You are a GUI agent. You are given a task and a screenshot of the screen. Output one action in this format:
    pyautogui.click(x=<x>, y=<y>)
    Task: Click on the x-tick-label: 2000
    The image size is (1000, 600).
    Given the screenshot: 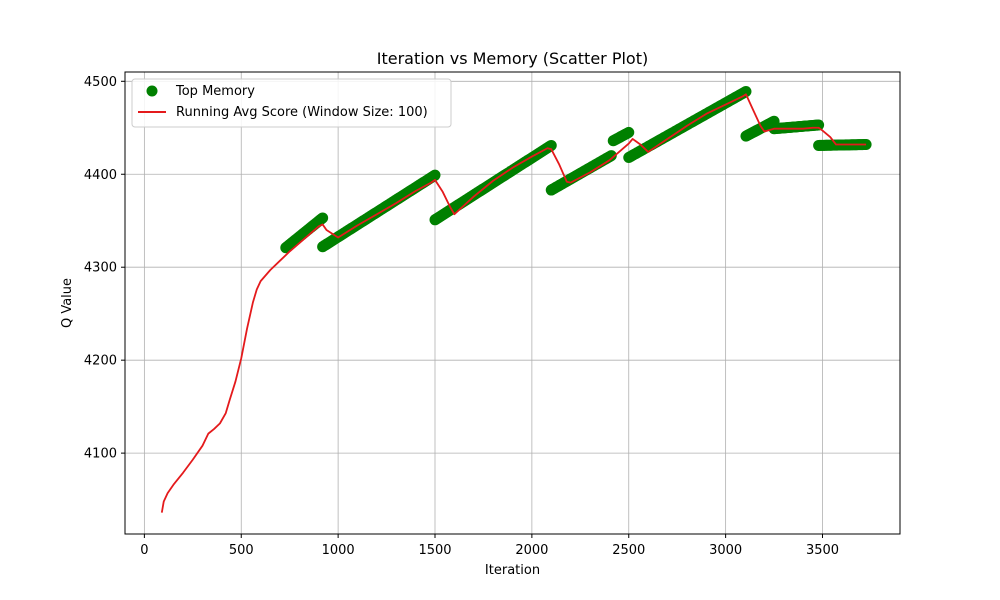 What is the action you would take?
    pyautogui.click(x=531, y=550)
    